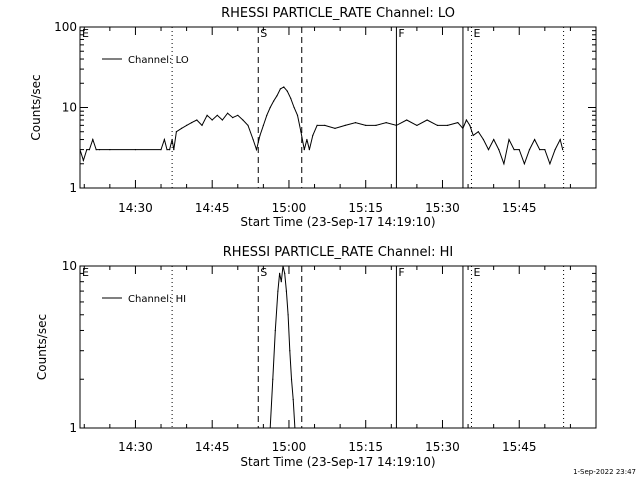 This screenshot has width=640, height=480. Describe the element at coordinates (158, 60) in the screenshot. I see `legend-label: Channel: LO` at that location.